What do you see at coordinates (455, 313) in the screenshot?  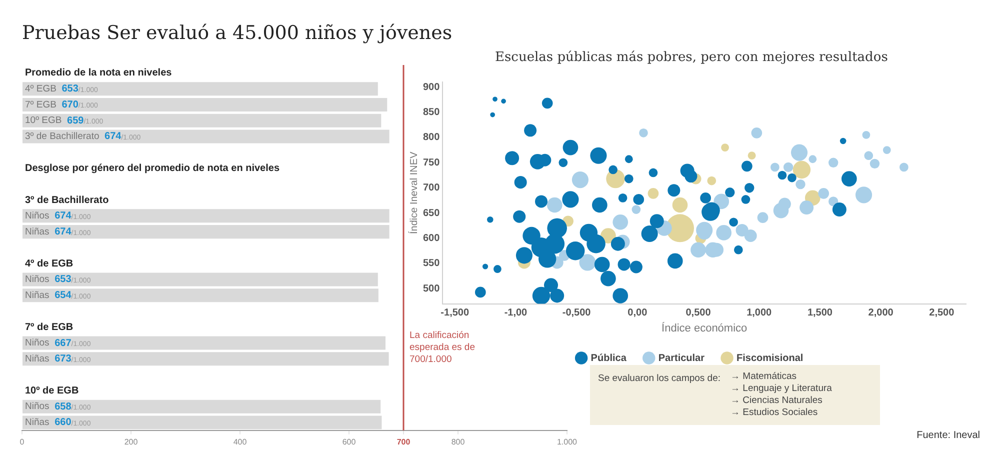 I see `x-tick-label: -1,500` at bounding box center [455, 313].